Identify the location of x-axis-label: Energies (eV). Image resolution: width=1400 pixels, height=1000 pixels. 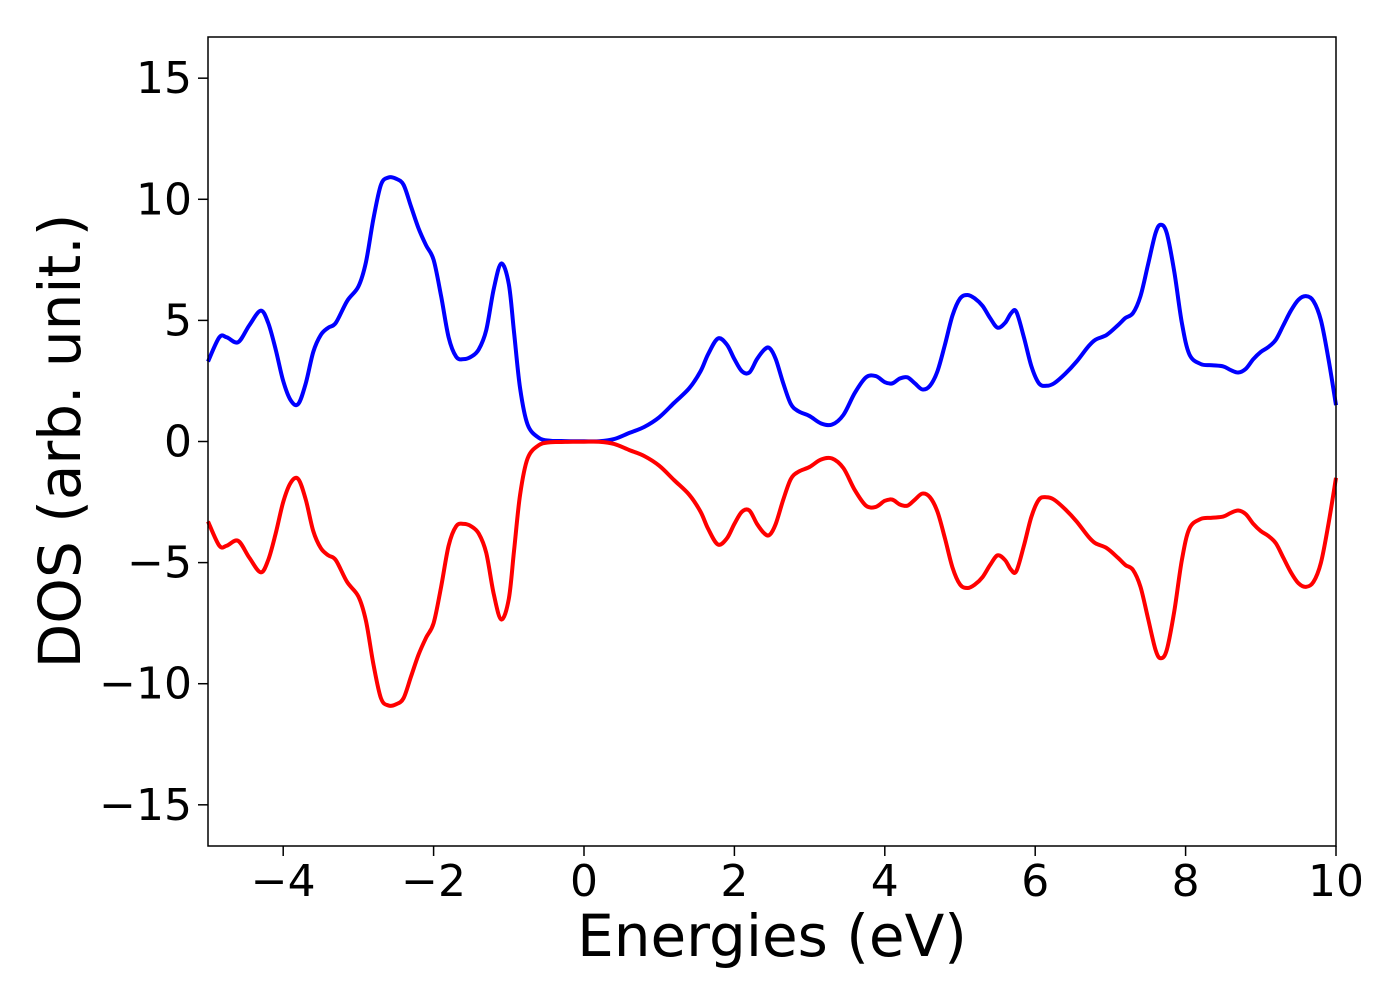
(772, 936).